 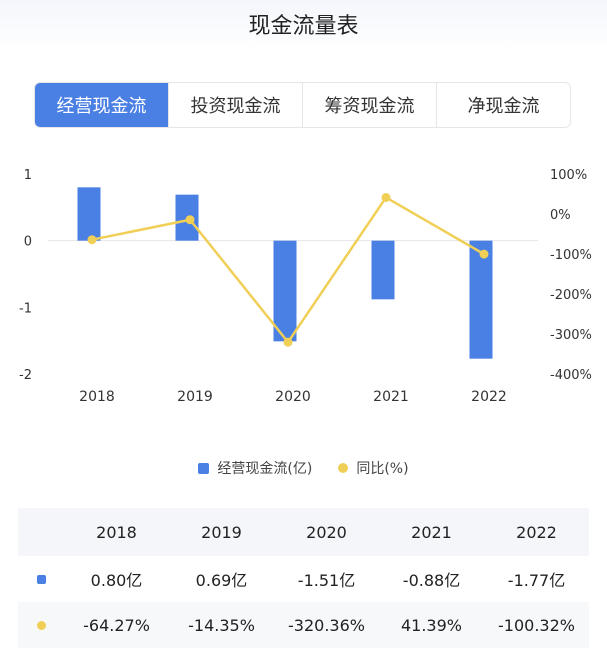 What do you see at coordinates (303, 532) in the screenshot?
I see `table-header-row: 2018 2019 2020 2021 2022` at bounding box center [303, 532].